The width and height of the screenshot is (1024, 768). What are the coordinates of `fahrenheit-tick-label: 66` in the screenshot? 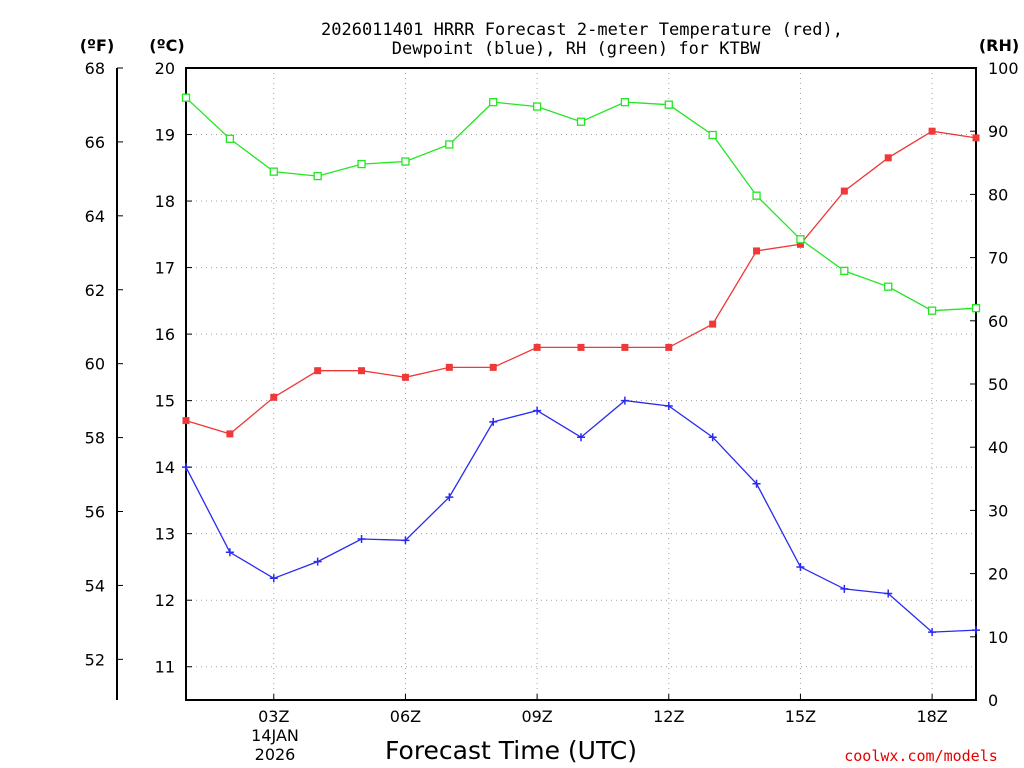 It's located at (95, 142).